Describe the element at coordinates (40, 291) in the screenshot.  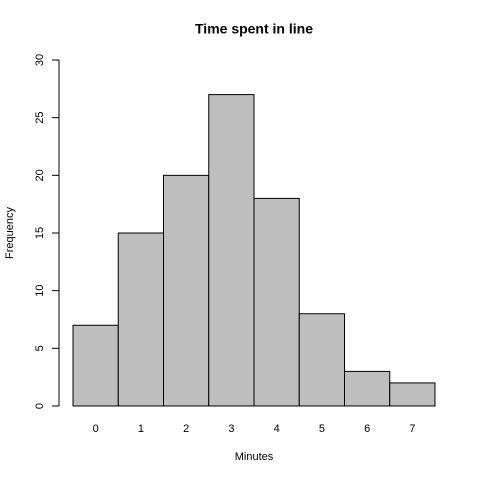
I see `y-tick-label: 10` at that location.